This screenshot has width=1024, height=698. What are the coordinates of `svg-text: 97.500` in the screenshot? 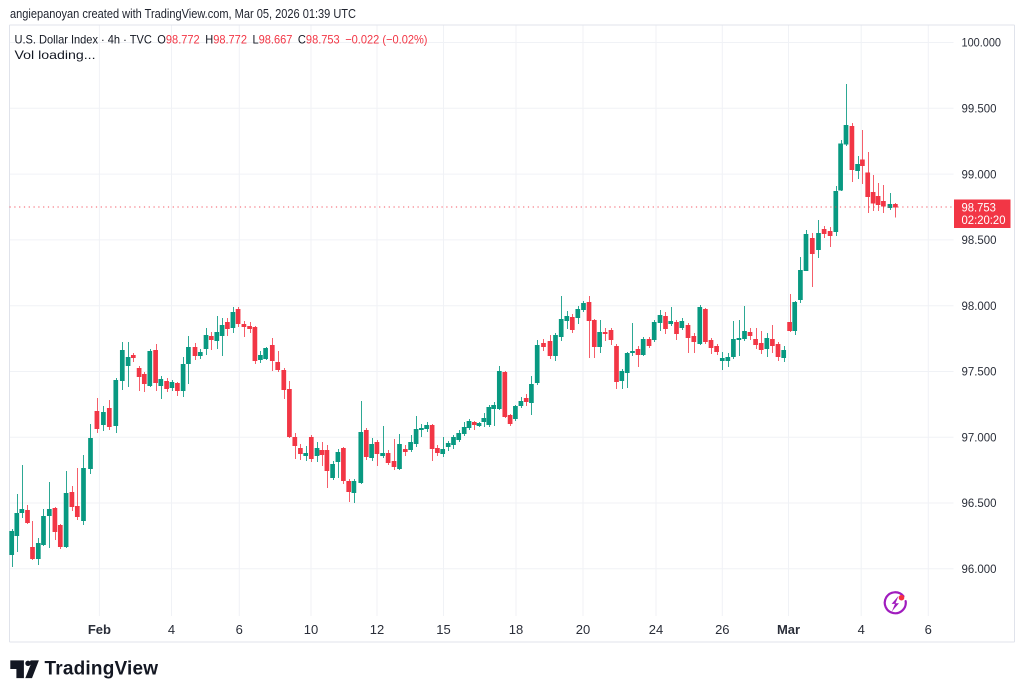 It's located at (979, 373).